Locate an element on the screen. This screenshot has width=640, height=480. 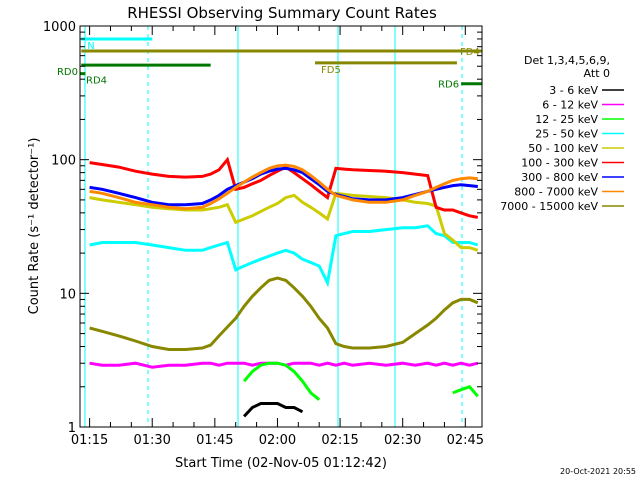
y-tick-label: 100 is located at coordinates (63, 161).